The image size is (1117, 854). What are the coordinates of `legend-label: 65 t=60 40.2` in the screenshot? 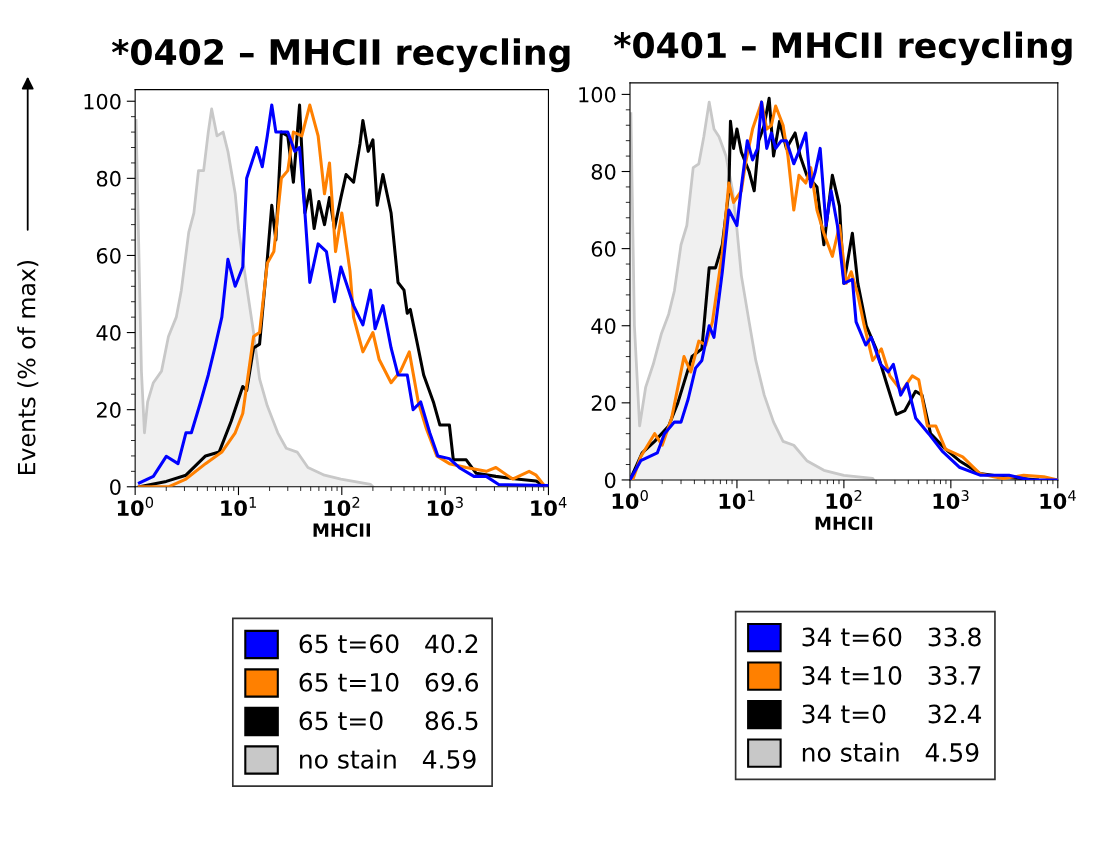 It's located at (388, 644).